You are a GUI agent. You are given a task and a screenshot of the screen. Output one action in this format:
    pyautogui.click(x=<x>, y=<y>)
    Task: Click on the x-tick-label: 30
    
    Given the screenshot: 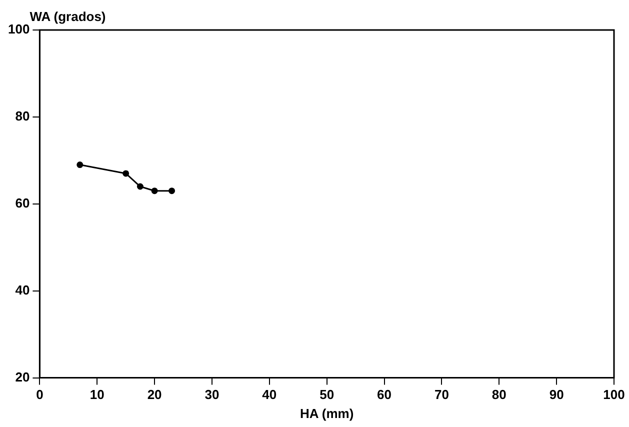 What is the action you would take?
    pyautogui.click(x=212, y=394)
    